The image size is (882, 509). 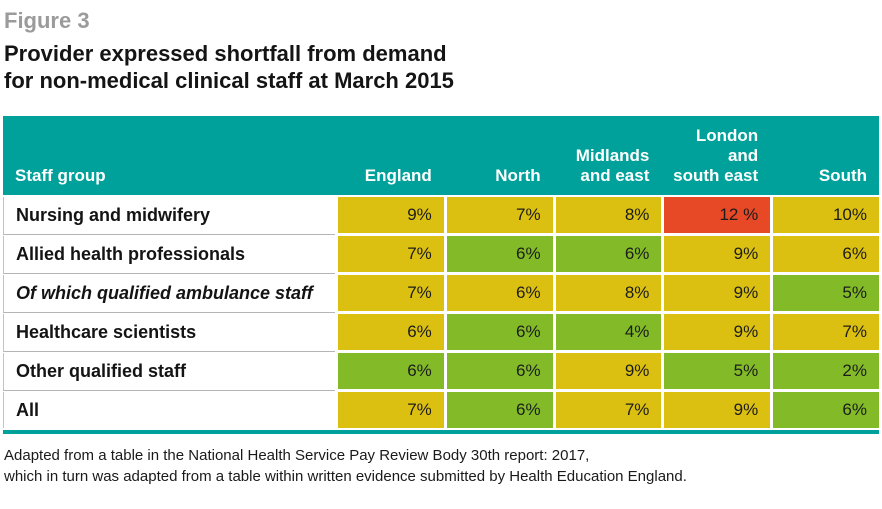 I want to click on row-label: Healthcare scientists, so click(x=169, y=333).